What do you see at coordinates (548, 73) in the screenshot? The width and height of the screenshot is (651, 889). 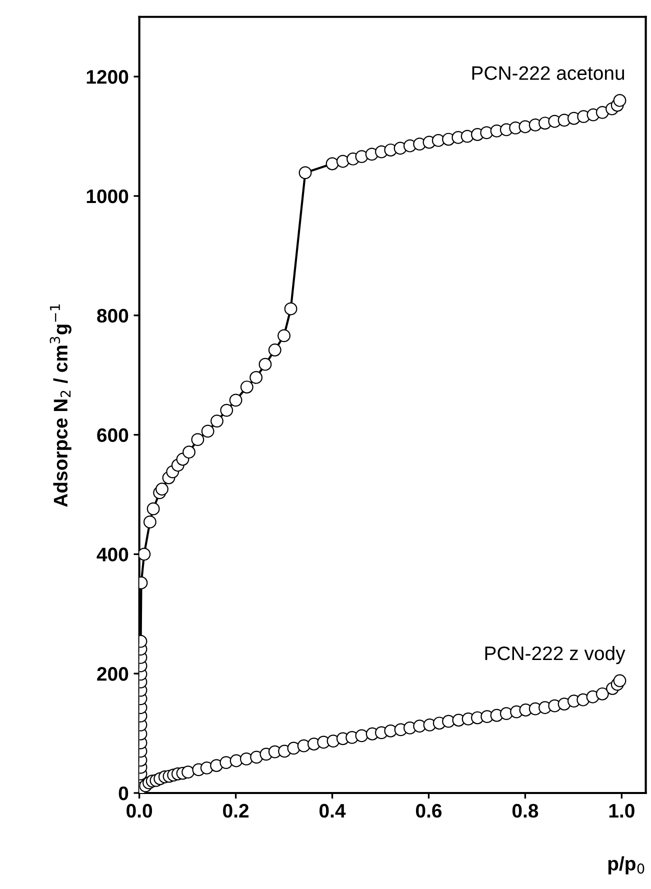 I see `series-label: PCN-222 acetonu` at bounding box center [548, 73].